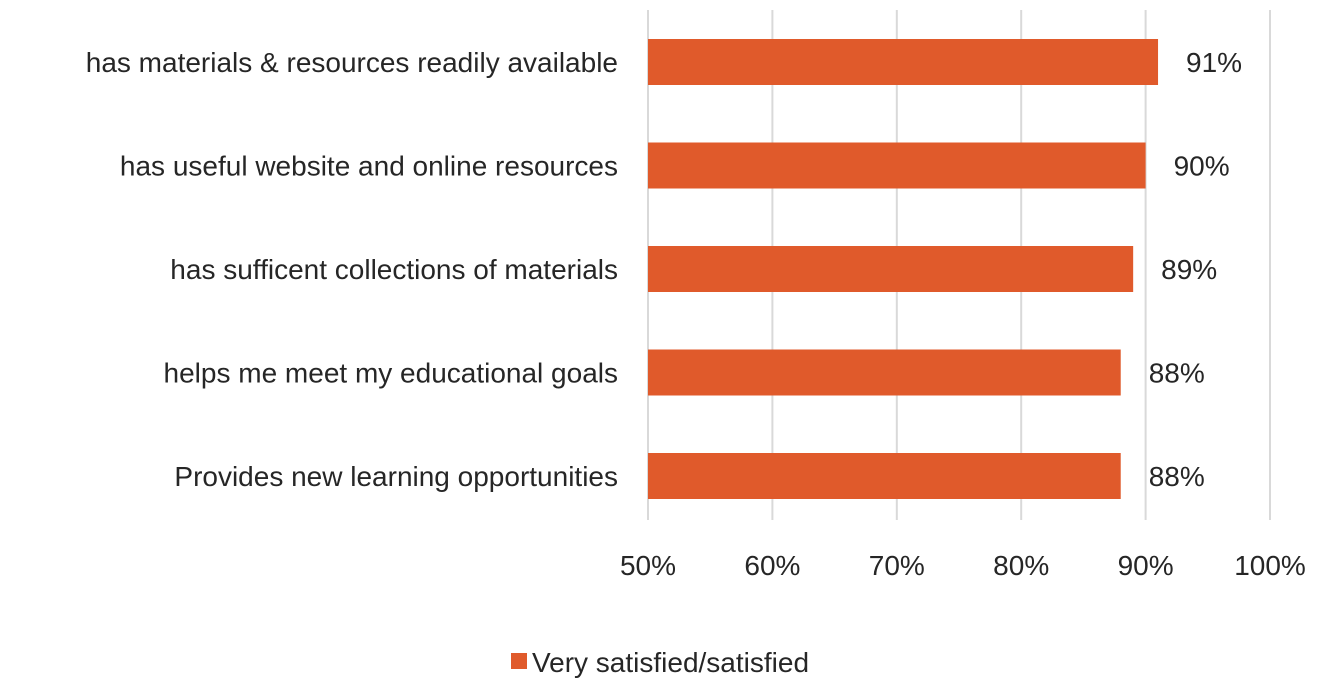 The height and width of the screenshot is (681, 1322). I want to click on data-label: 90%, so click(1202, 166).